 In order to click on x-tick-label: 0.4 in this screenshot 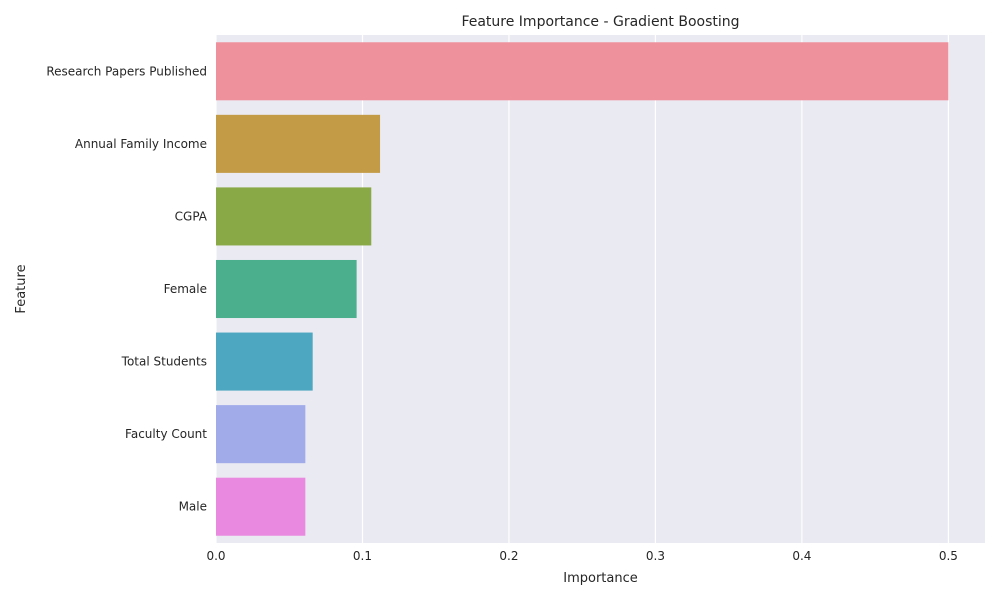, I will do `click(801, 556)`.